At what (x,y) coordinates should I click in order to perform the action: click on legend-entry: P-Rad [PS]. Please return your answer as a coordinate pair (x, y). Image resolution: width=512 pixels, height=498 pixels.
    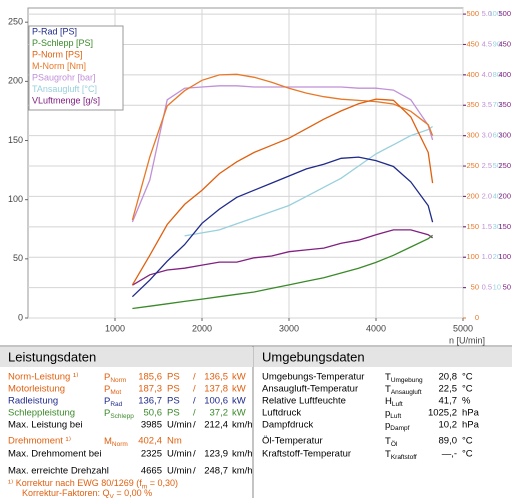
    Looking at the image, I should click on (54, 31).